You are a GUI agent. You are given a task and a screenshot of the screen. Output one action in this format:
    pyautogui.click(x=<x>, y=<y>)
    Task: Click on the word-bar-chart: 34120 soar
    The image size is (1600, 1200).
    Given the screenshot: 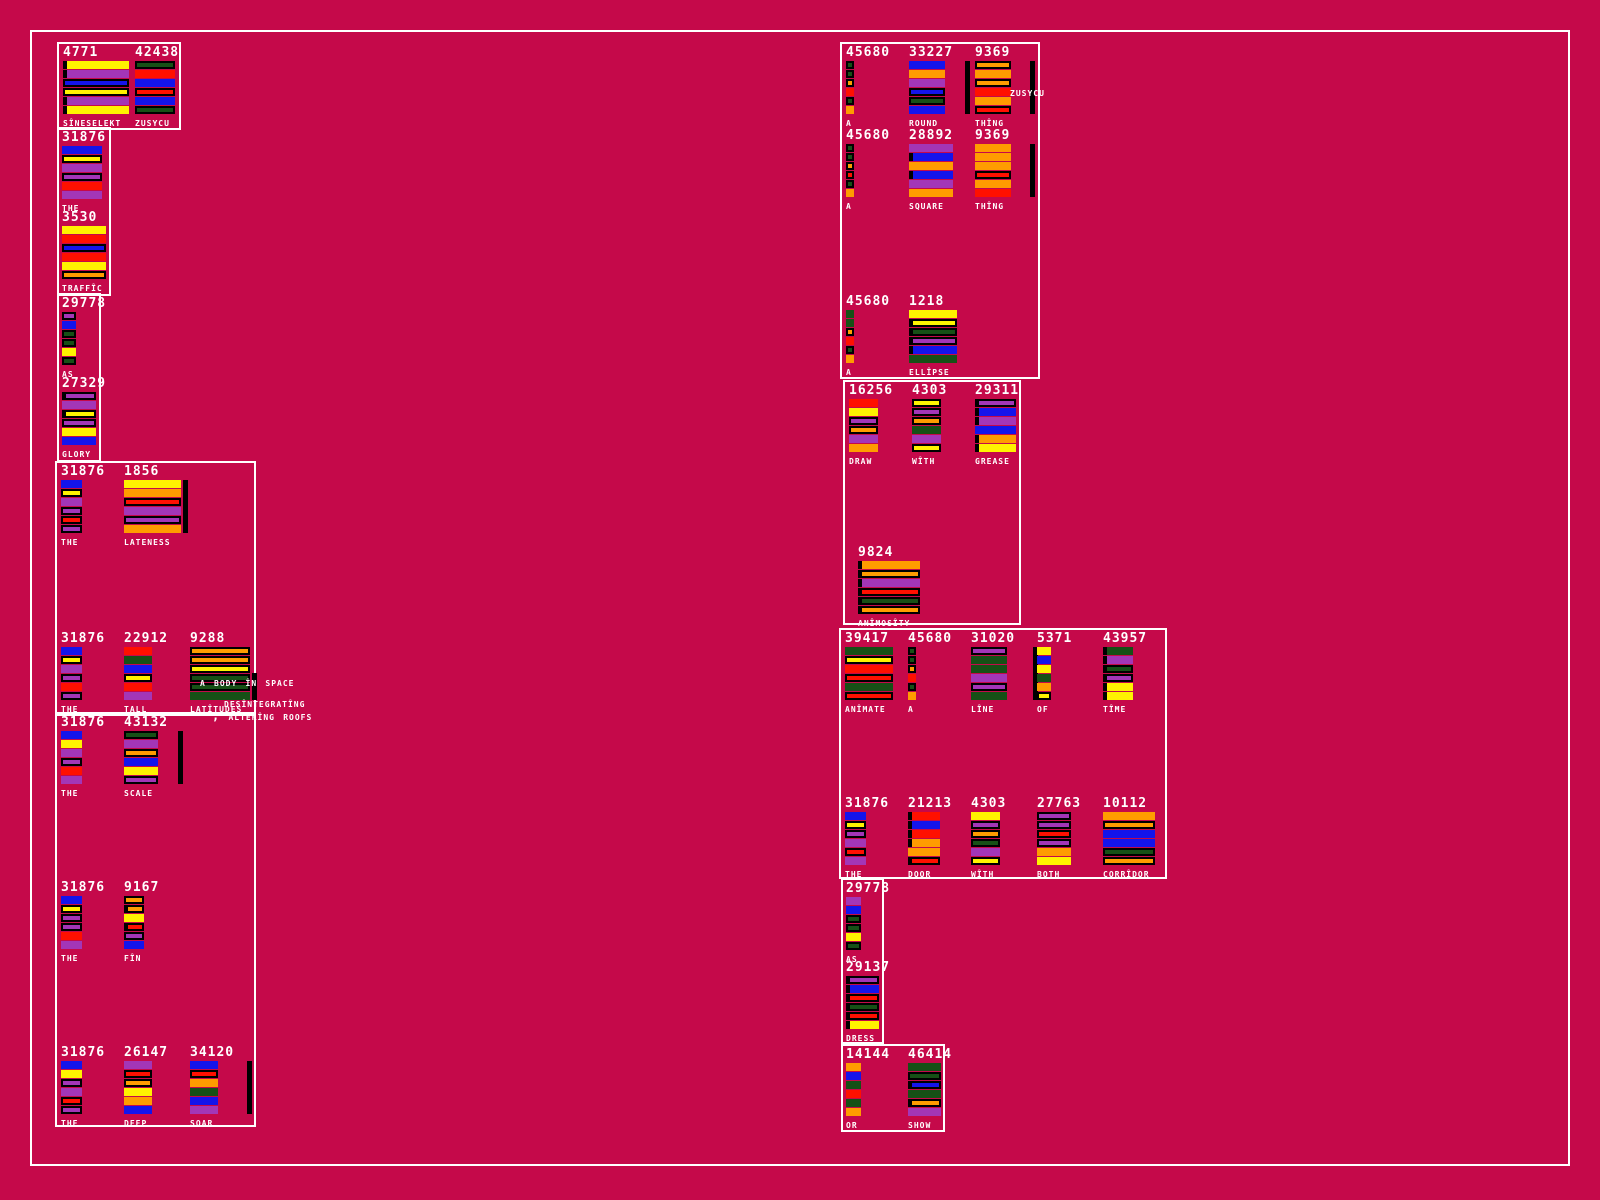 What is the action you would take?
    pyautogui.click(x=221, y=1087)
    